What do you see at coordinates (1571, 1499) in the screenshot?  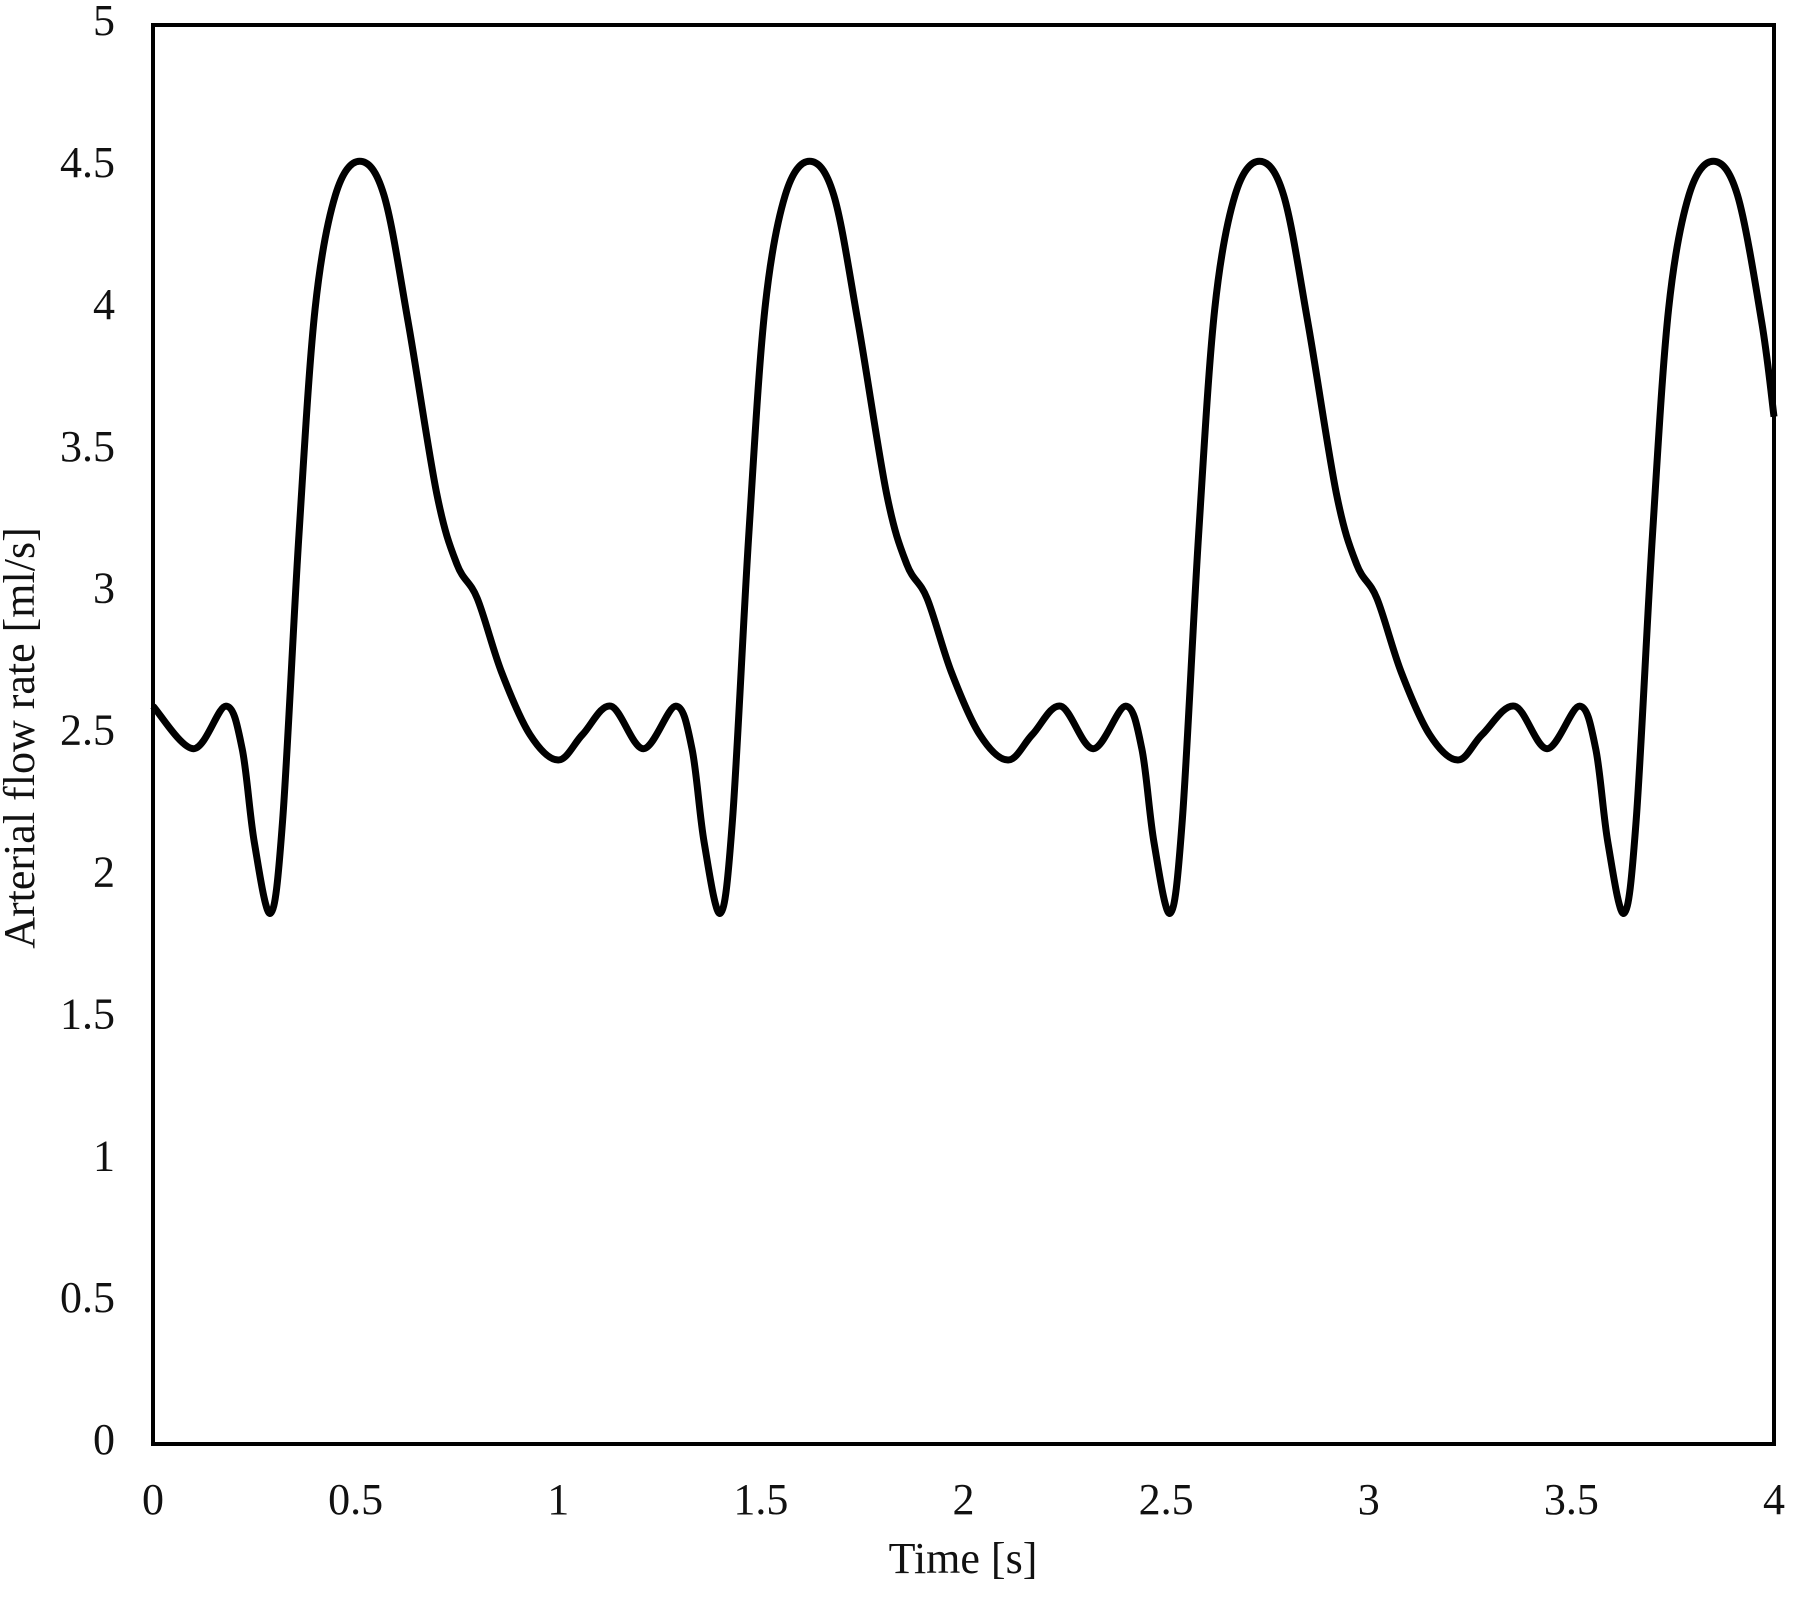 I see `x-tick-label: 3.5` at bounding box center [1571, 1499].